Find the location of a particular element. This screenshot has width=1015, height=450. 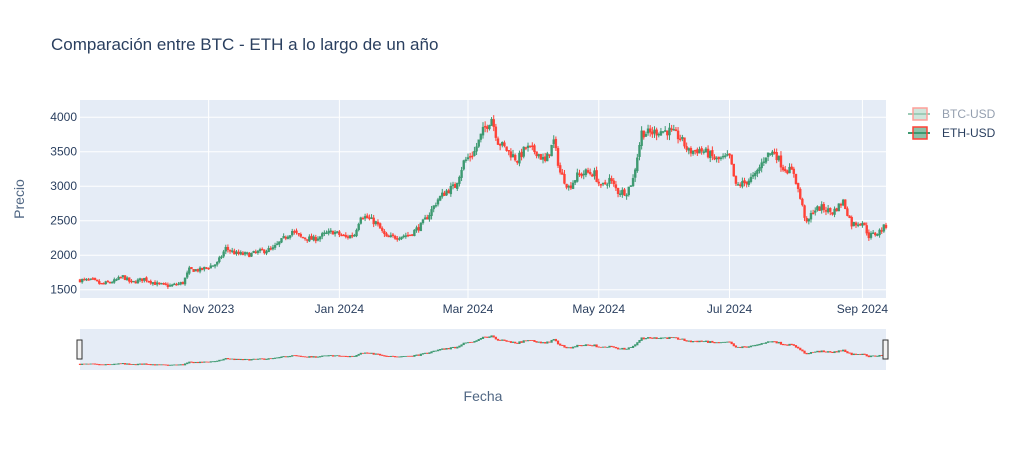

range-slider-handle-right is located at coordinates (885, 349).